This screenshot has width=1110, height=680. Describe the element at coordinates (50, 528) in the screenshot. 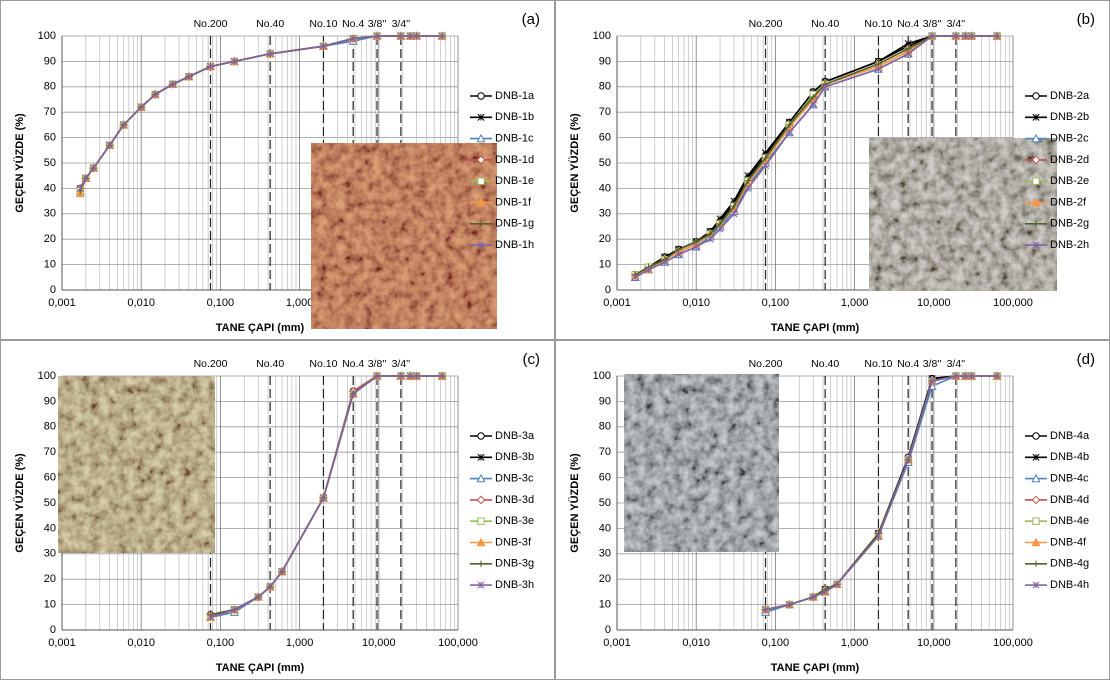

I see `y-tick-label: 40` at that location.